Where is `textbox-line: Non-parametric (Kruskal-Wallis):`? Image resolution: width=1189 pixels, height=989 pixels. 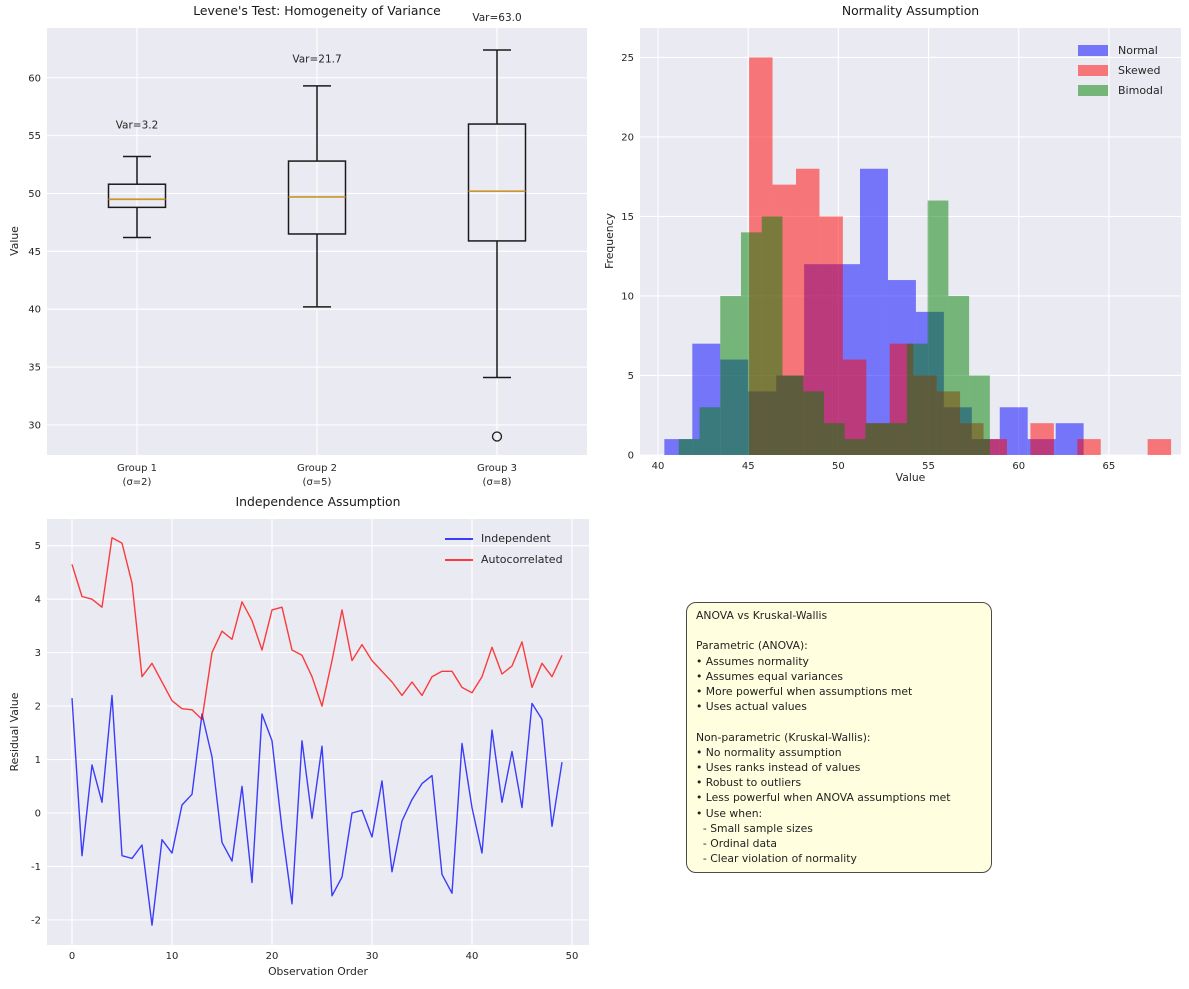 textbox-line: Non-parametric (Kruskal-Wallis): is located at coordinates (783, 737).